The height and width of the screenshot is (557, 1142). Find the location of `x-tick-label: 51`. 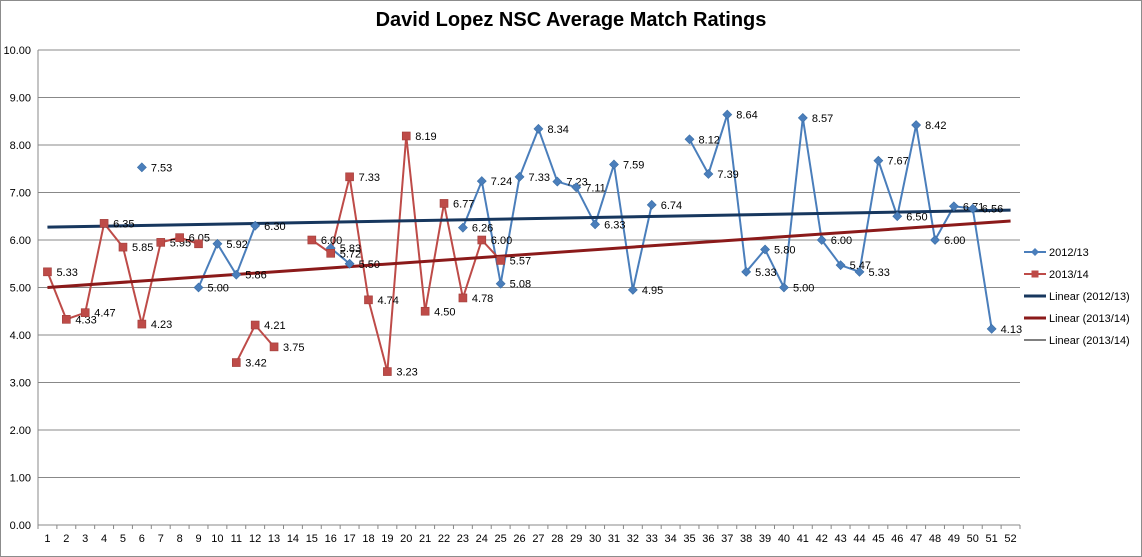

x-tick-label: 51 is located at coordinates (992, 539).